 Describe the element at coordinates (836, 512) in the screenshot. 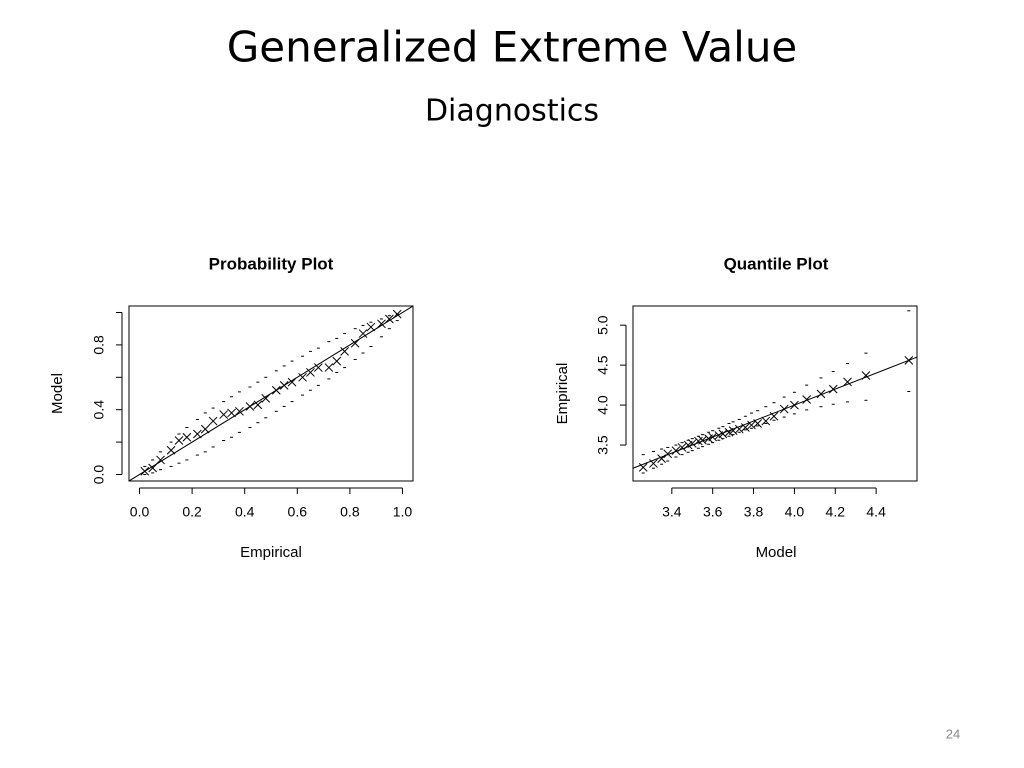

I see `x-tick-label: 4.2` at that location.